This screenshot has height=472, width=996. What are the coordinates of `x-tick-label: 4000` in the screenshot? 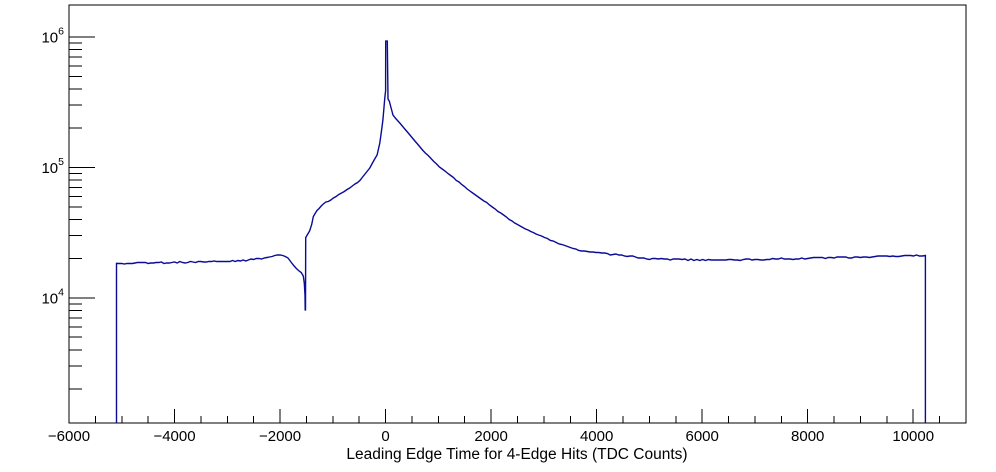 It's located at (596, 436).